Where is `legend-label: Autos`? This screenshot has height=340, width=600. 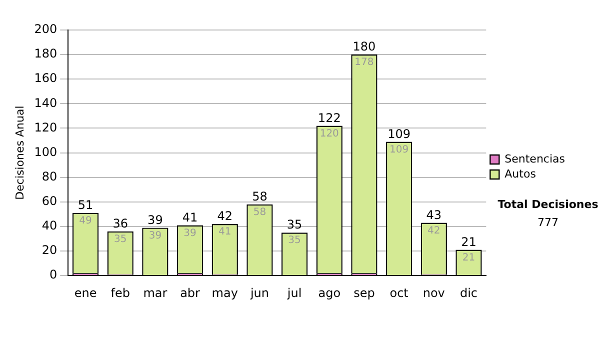
legend-label: Autos is located at coordinates (520, 173).